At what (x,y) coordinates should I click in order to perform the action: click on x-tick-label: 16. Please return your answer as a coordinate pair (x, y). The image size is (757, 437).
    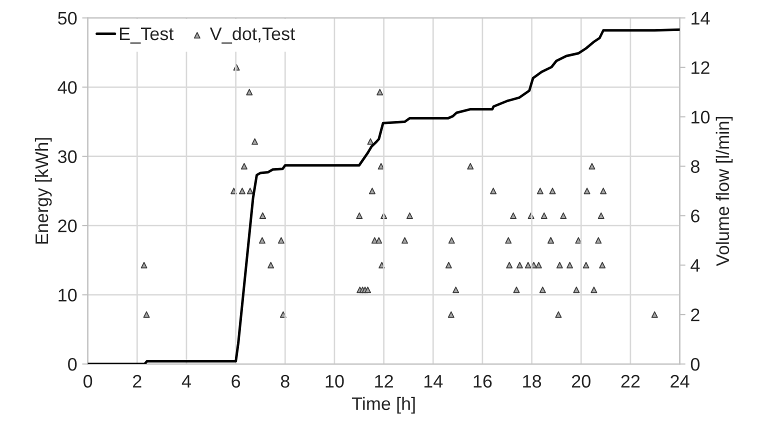
    Looking at the image, I should click on (483, 381).